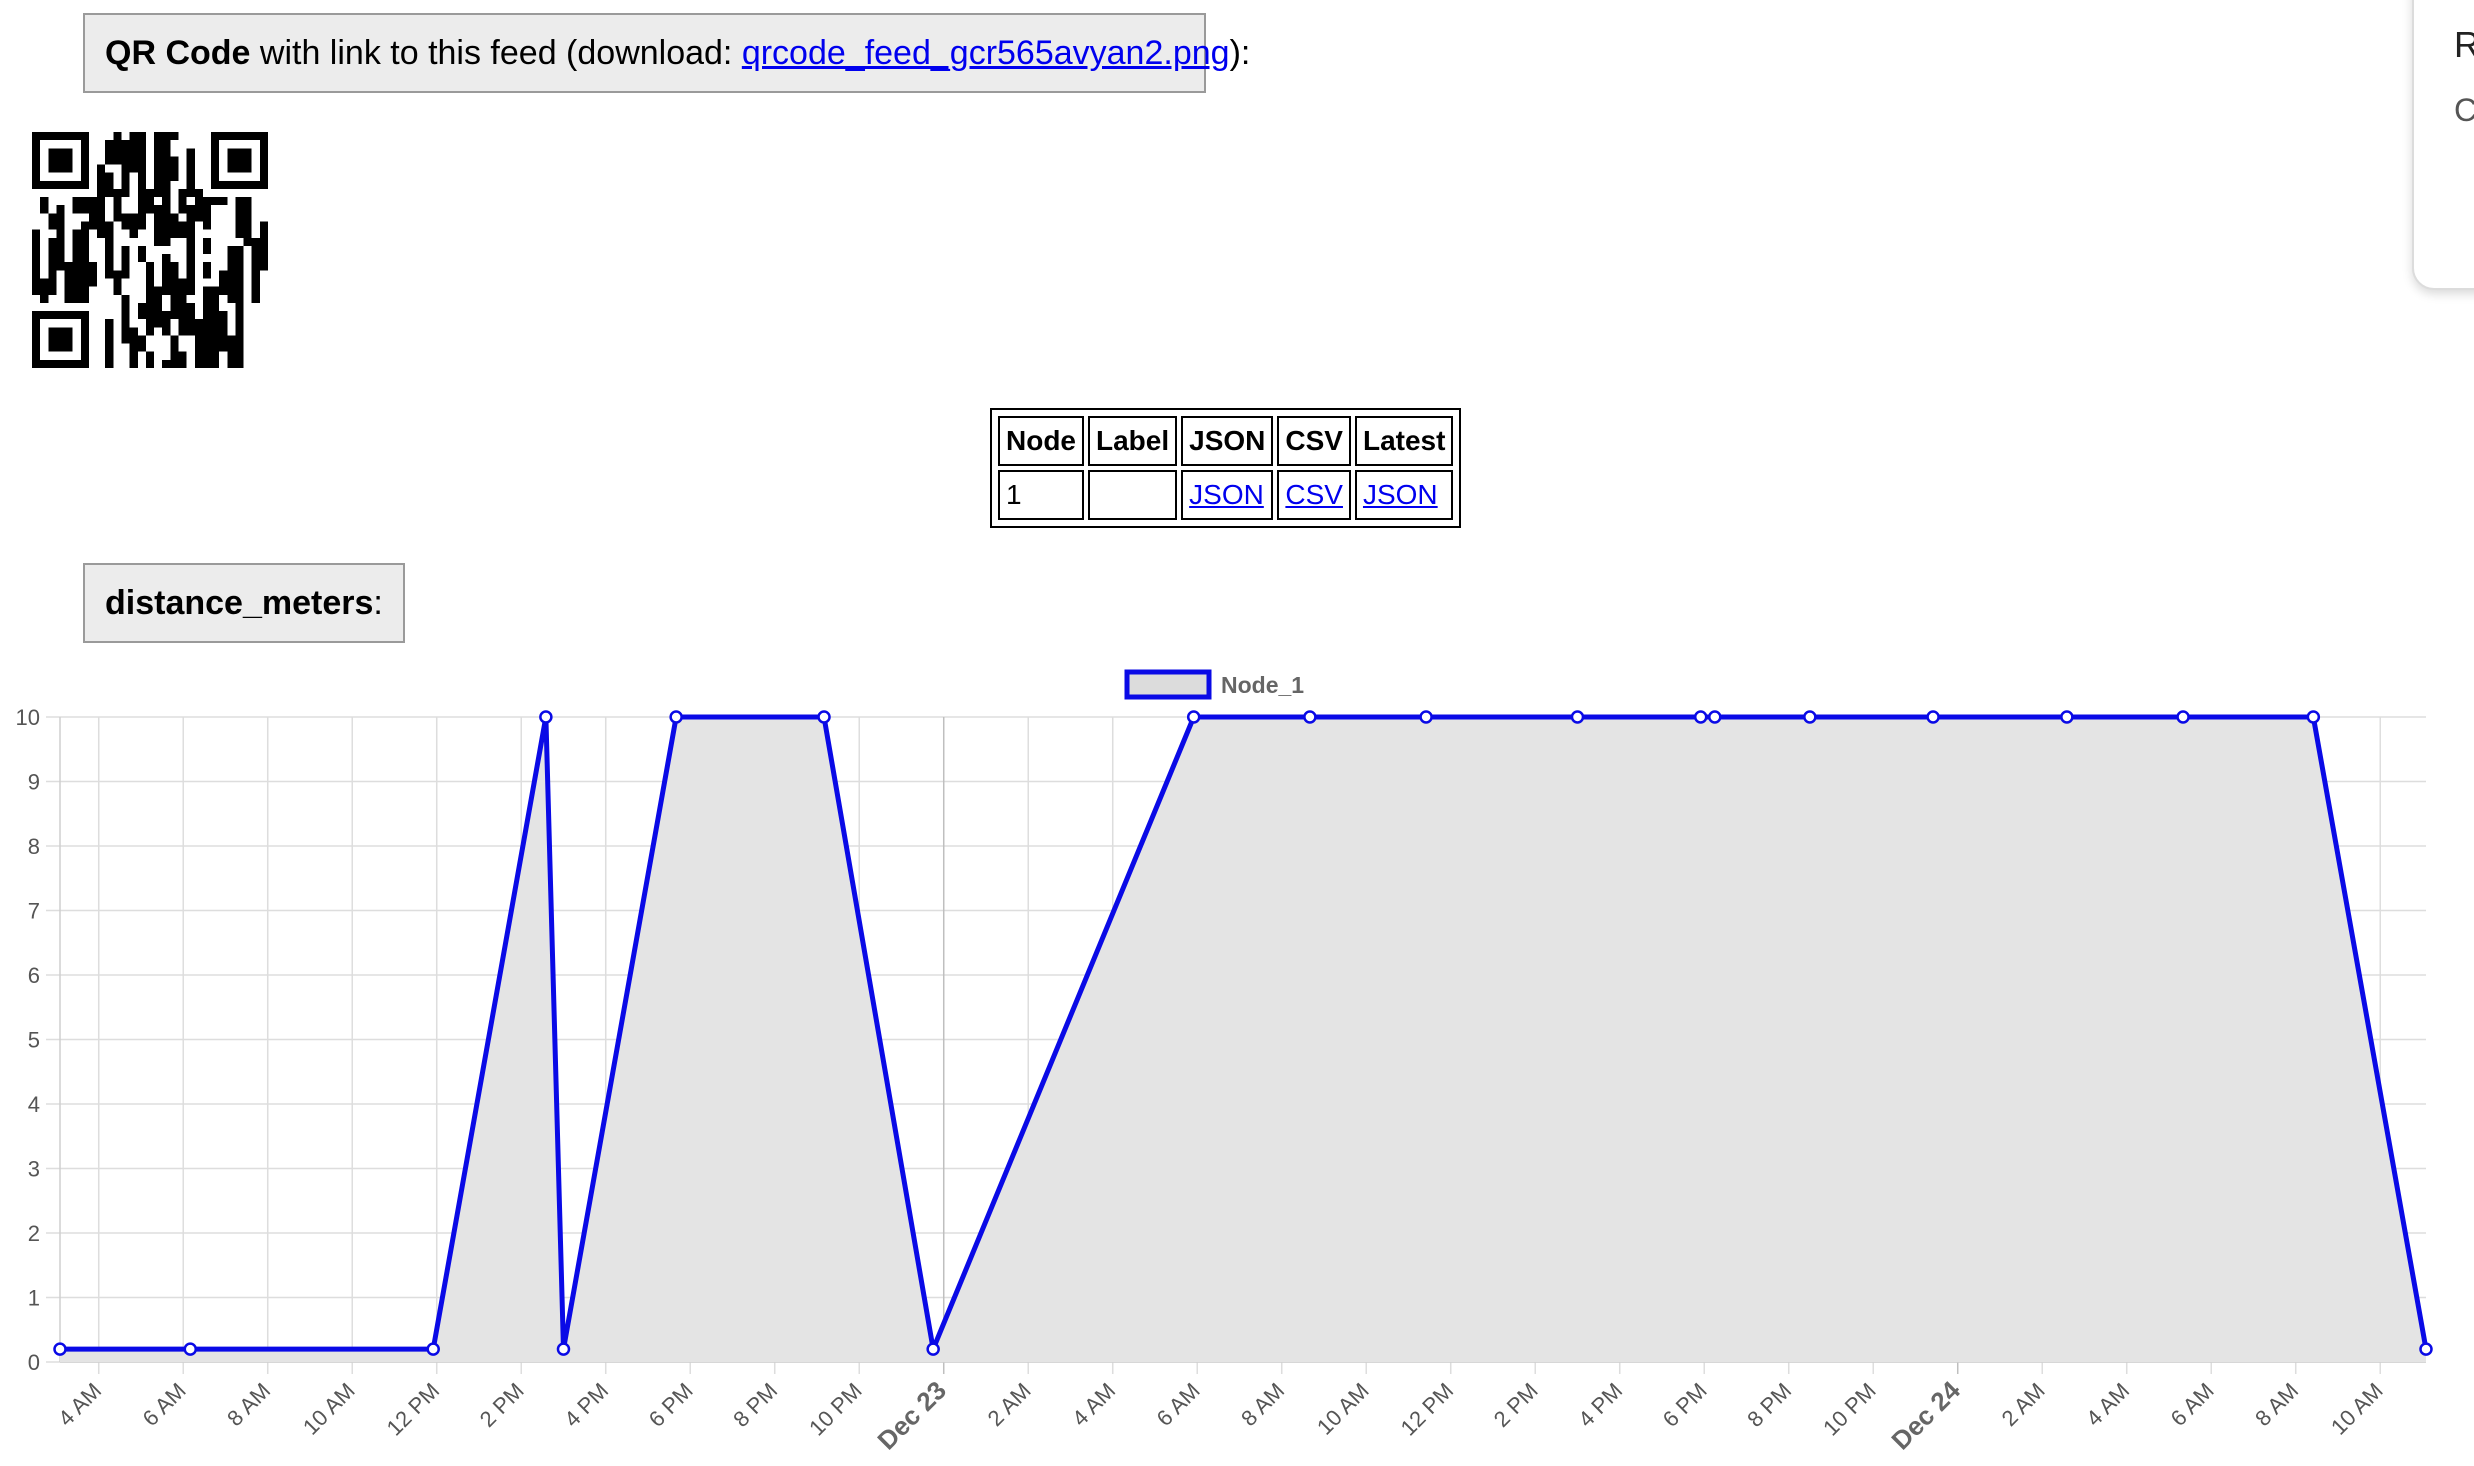  What do you see at coordinates (1404, 441) in the screenshot?
I see `col-header-latest: Latest` at bounding box center [1404, 441].